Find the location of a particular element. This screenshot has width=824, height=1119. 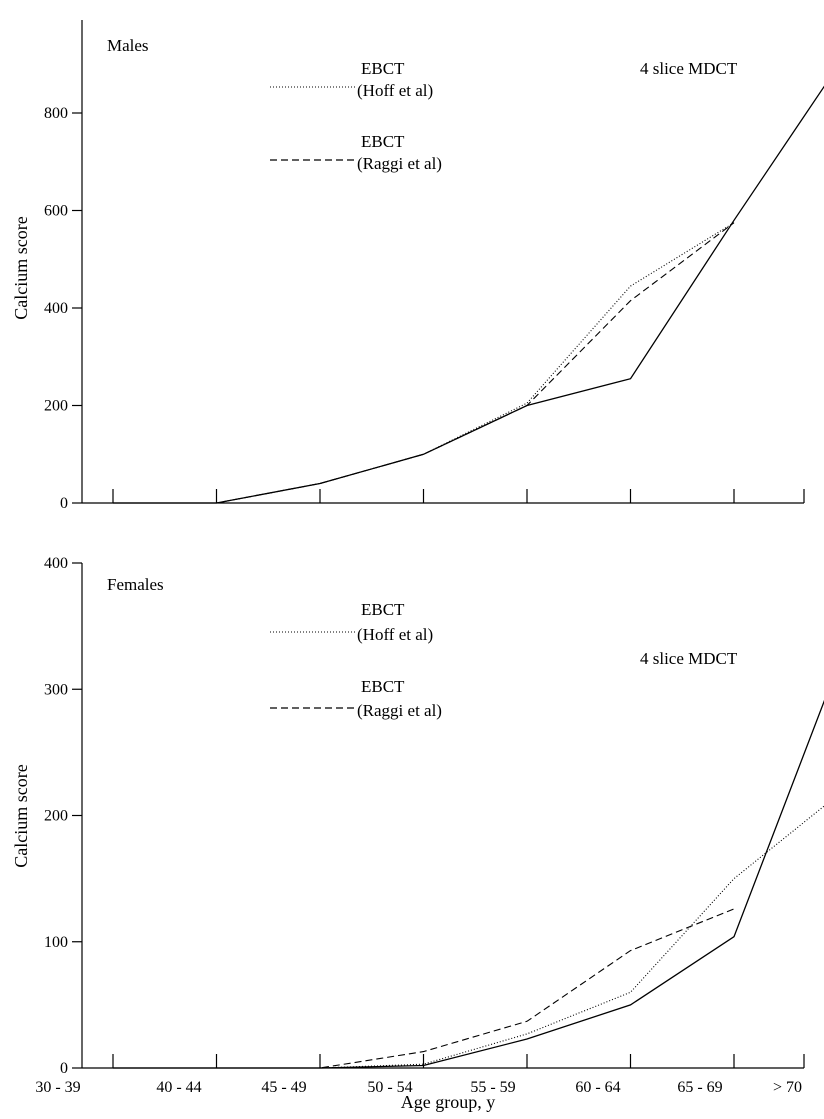

x-tick-label-7: > 70 is located at coordinates (787, 1087).